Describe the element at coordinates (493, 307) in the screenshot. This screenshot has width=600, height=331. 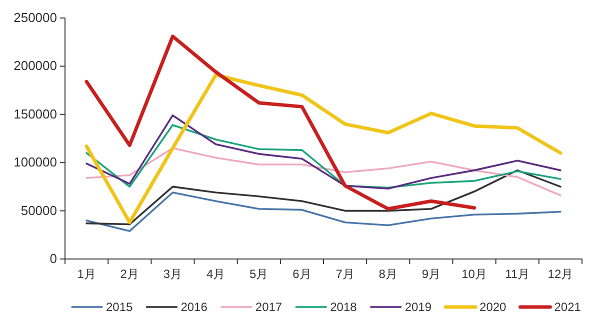
I see `legend-label: 2020` at that location.